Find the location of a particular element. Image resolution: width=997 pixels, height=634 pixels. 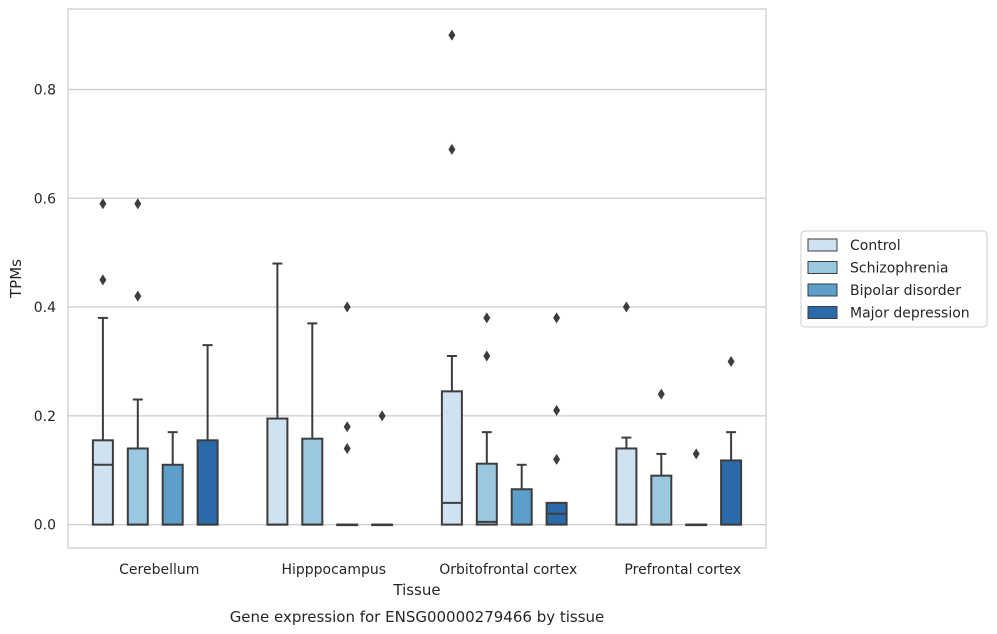

x-tick-label: Cerebellum is located at coordinates (159, 570).